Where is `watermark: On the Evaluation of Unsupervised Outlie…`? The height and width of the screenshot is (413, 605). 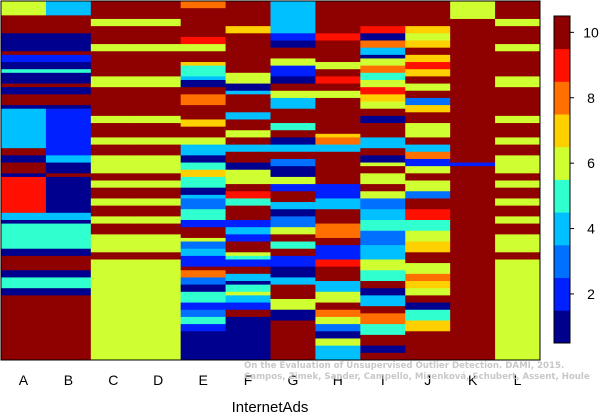
watermark: On the Evaluation of Unsupervised Outlie… is located at coordinates (423, 372).